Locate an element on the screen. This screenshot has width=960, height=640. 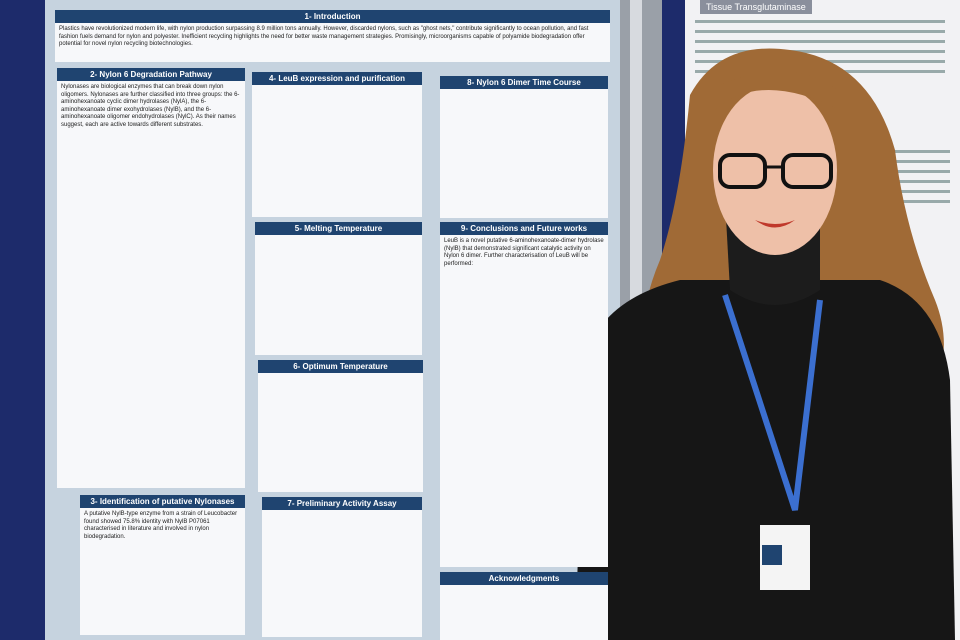
poster-section: 6- Optimum Temperature is located at coordinates (340, 426).